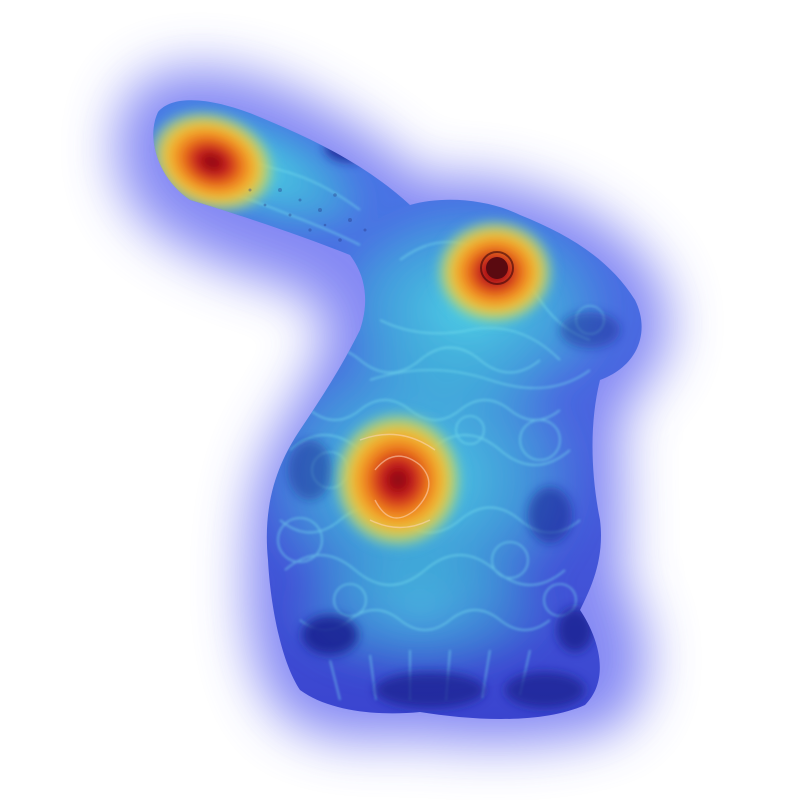 The image size is (800, 800). What do you see at coordinates (497, 268) in the screenshot?
I see `bunny-eye` at bounding box center [497, 268].